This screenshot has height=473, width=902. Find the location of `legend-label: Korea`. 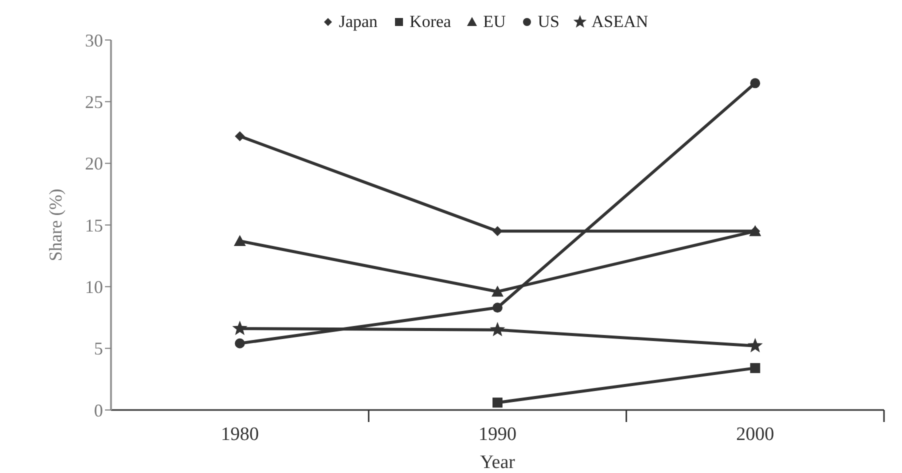

legend-label: Korea is located at coordinates (430, 22).